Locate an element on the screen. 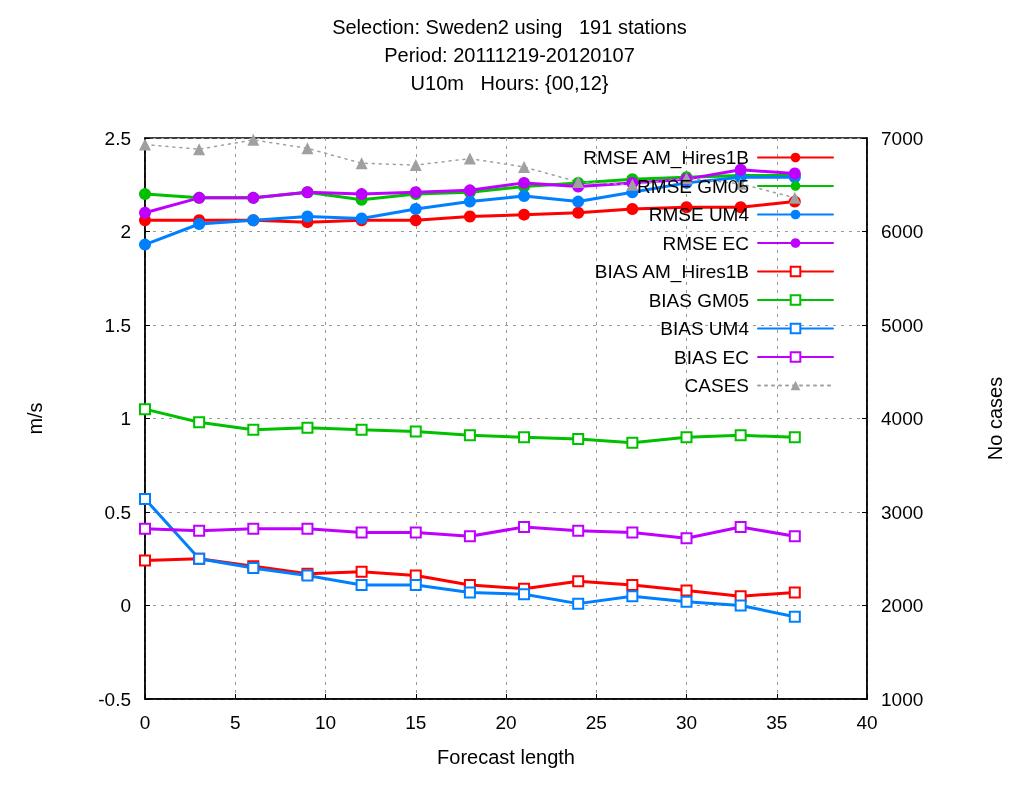 This screenshot has height=796, width=1019. y-tick-label: 0 is located at coordinates (125, 605).